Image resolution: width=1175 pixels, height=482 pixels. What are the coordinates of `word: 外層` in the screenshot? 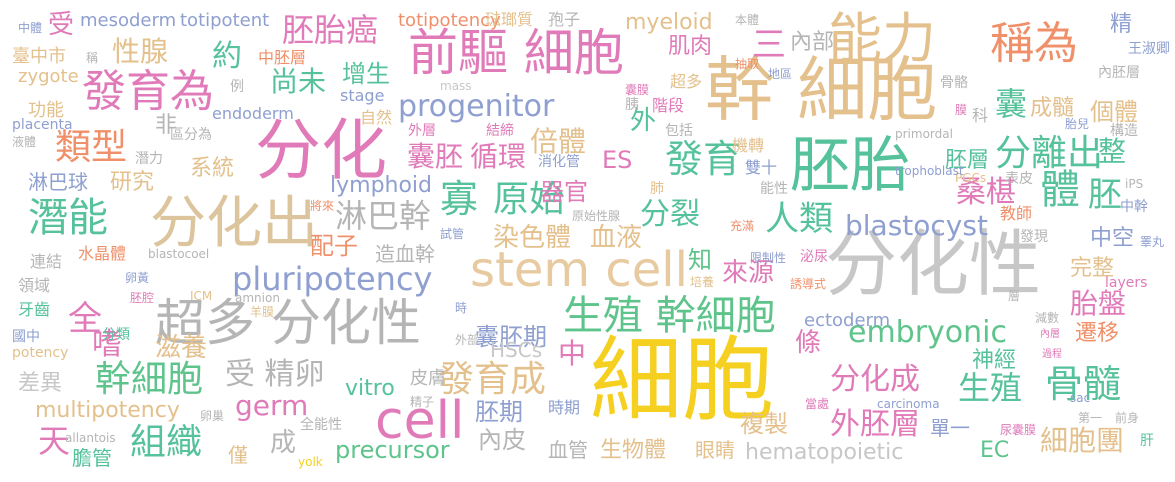 It's located at (422, 131).